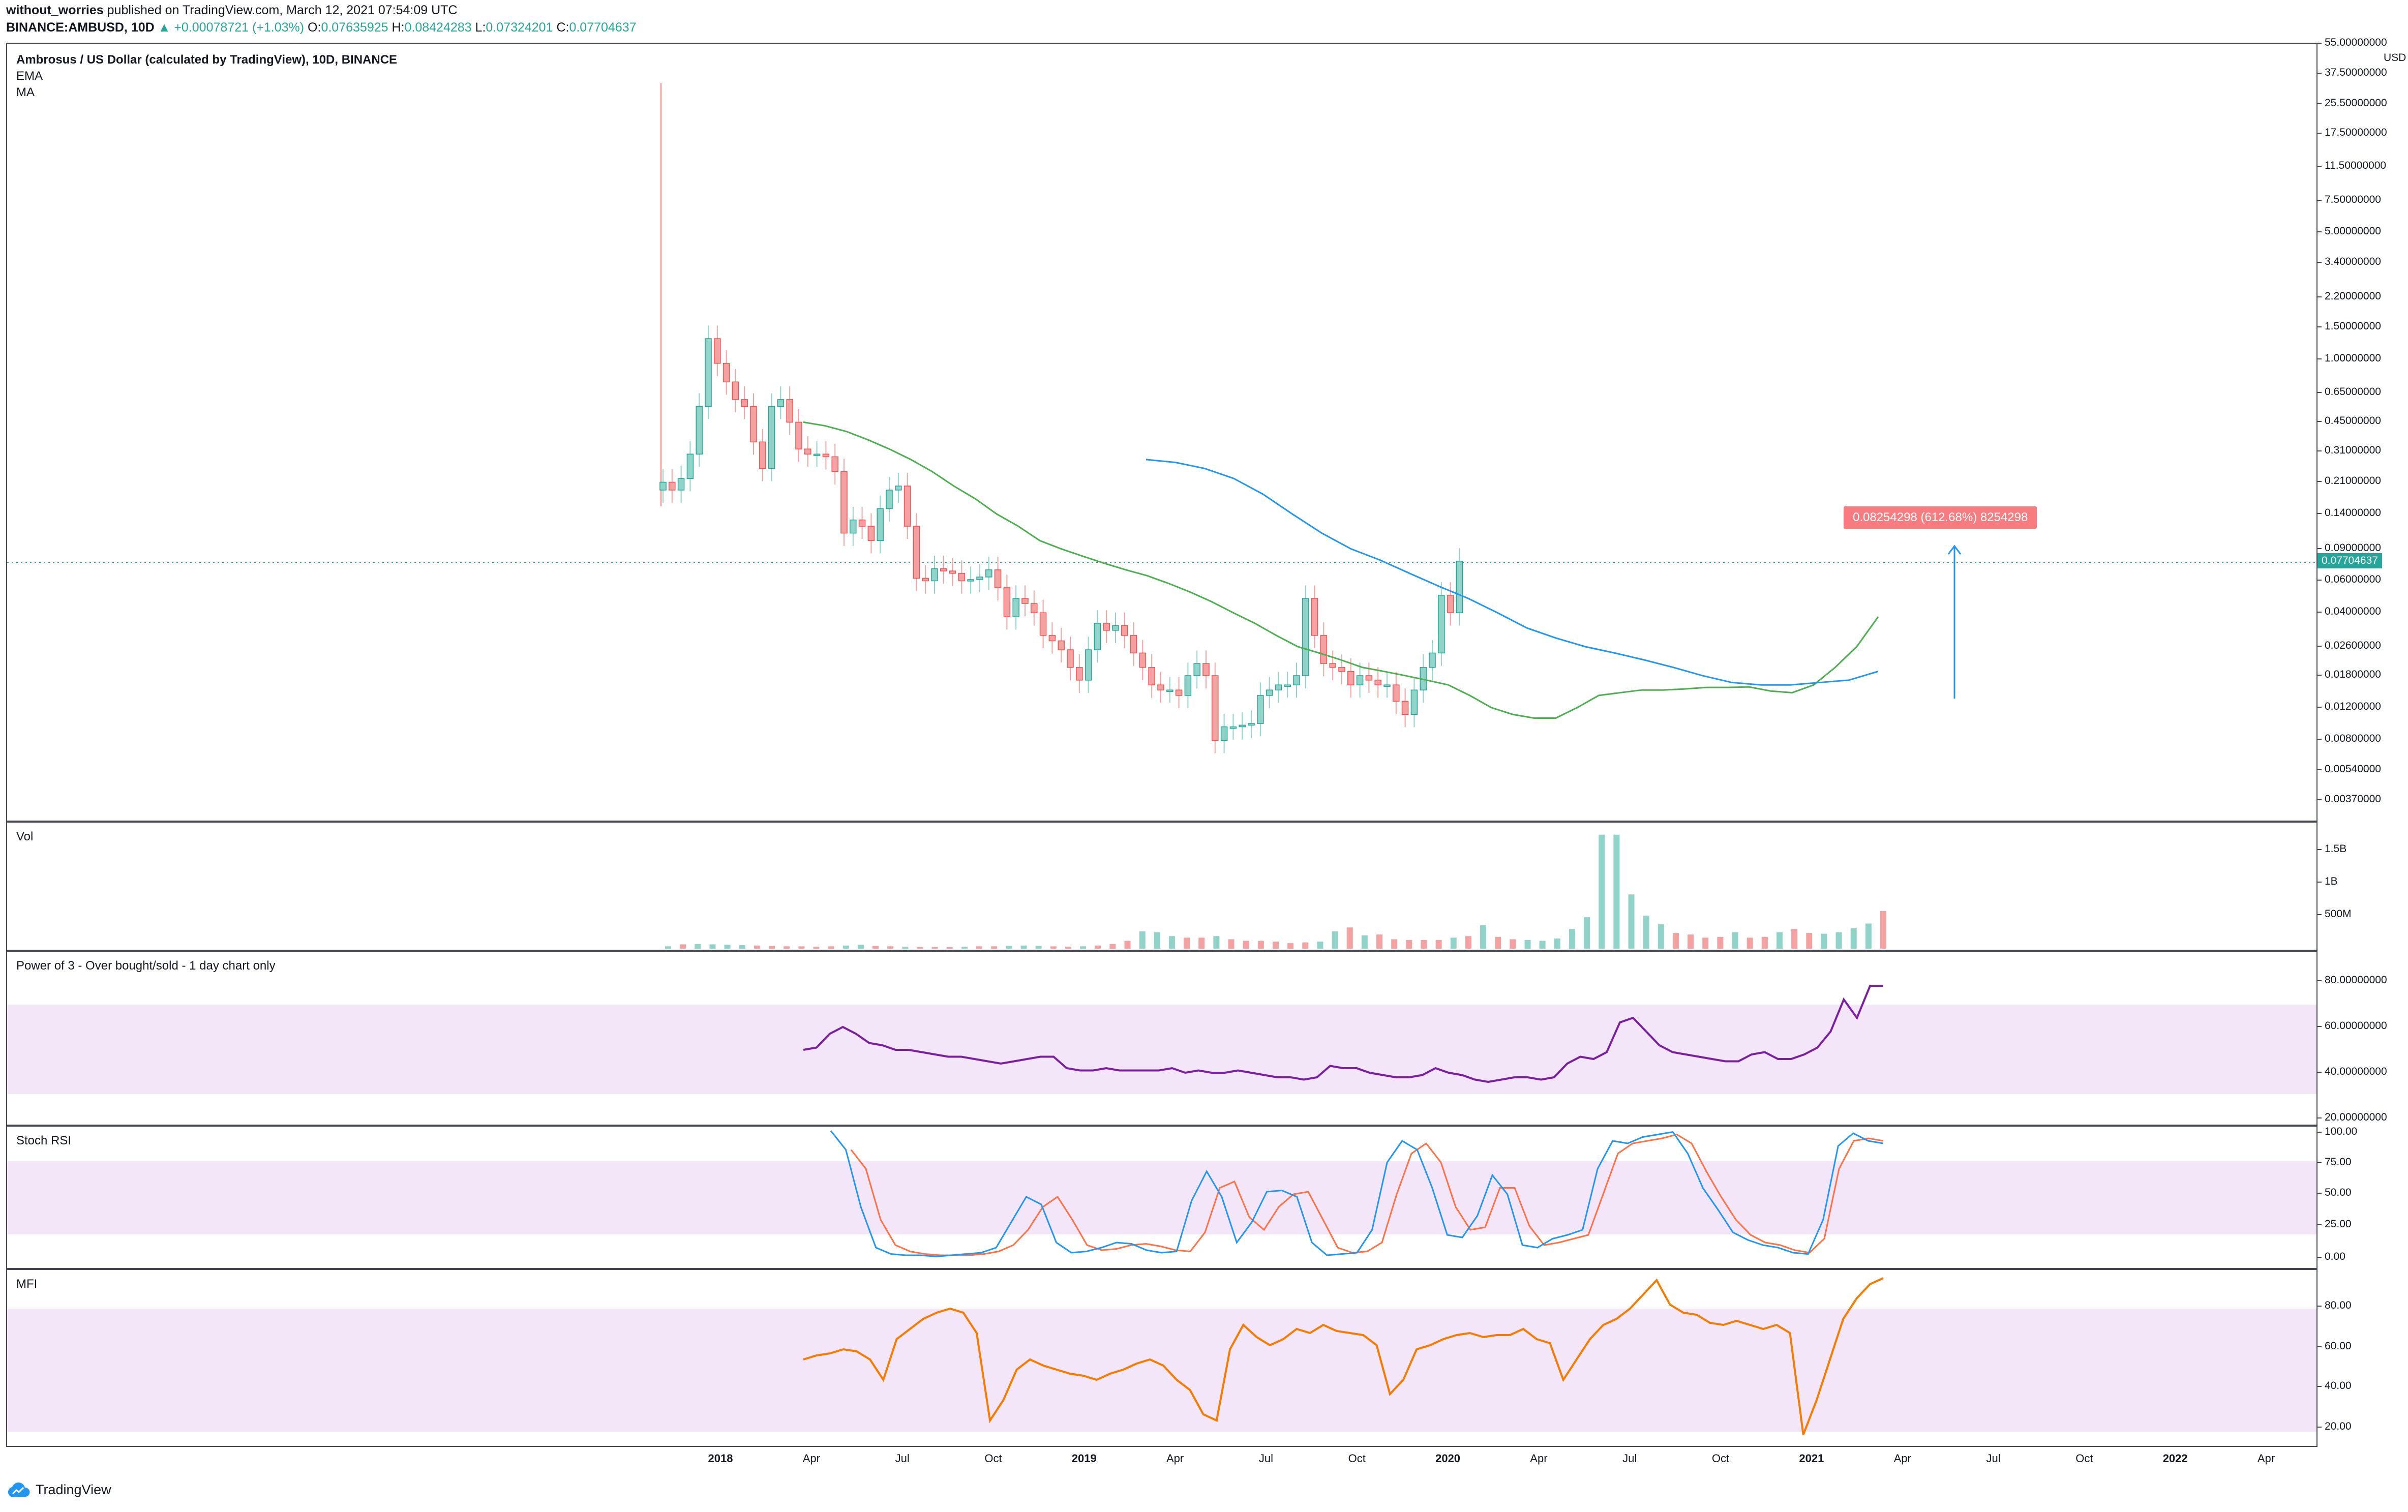  Describe the element at coordinates (2337, 1131) in the screenshot. I see `stoch-tick-100: 100.00` at that location.